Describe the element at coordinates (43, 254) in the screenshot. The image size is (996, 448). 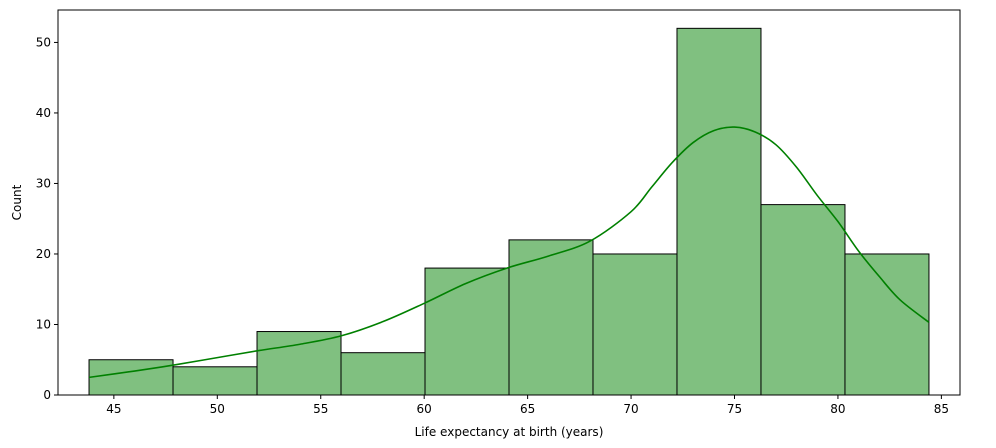
I see `y-tick-label: 20` at that location.